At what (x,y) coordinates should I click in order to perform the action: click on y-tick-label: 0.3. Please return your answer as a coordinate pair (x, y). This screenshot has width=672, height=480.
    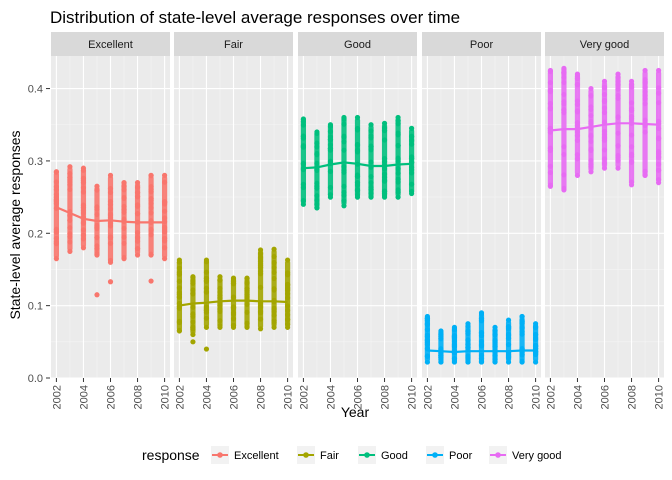
    Looking at the image, I should click on (35, 162).